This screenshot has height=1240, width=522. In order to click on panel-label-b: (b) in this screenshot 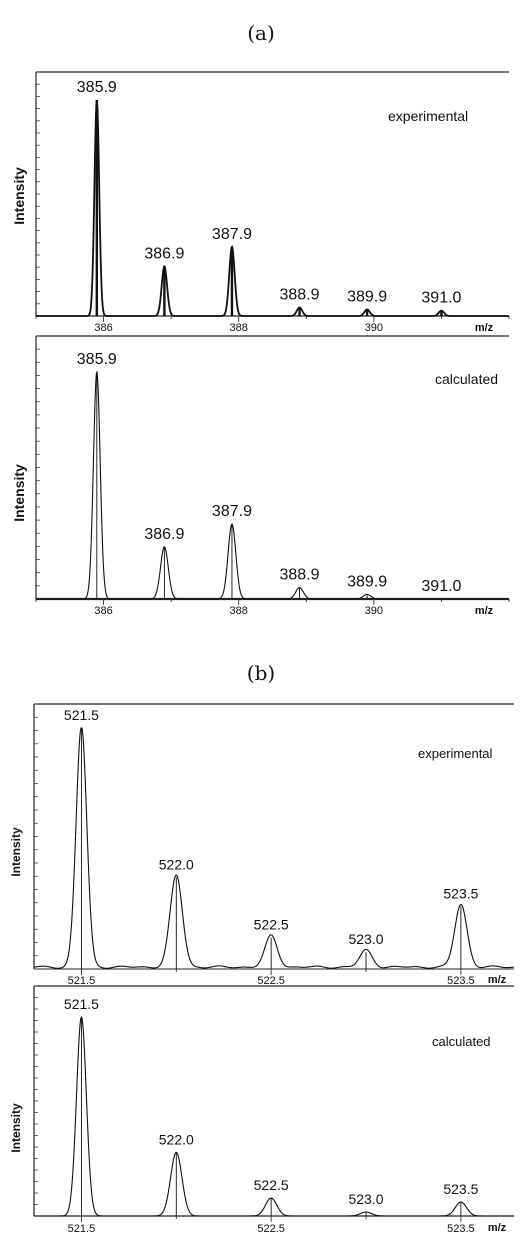, I will do `click(261, 673)`.